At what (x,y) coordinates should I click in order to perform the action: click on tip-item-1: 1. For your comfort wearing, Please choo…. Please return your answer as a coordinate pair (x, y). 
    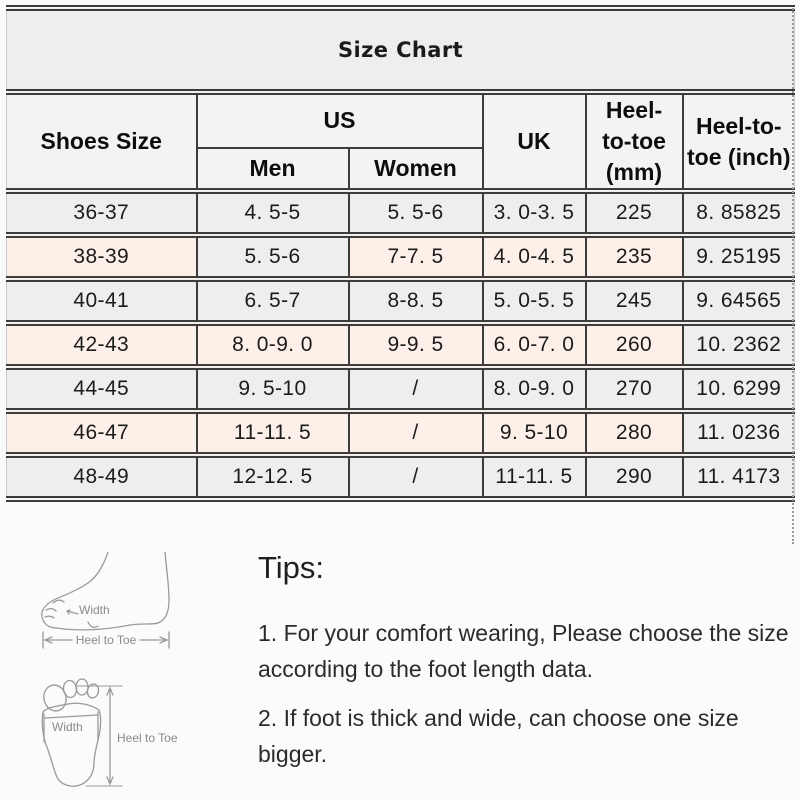
    Looking at the image, I should click on (523, 651).